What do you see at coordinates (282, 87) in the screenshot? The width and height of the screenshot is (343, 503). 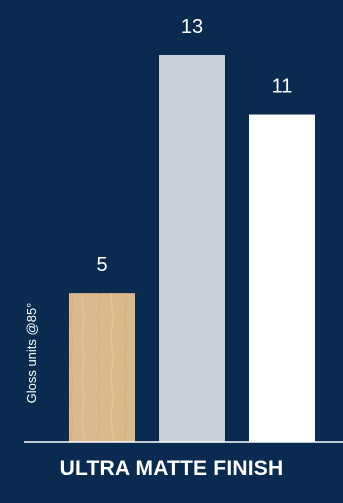 I see `data-label-white: 11` at bounding box center [282, 87].